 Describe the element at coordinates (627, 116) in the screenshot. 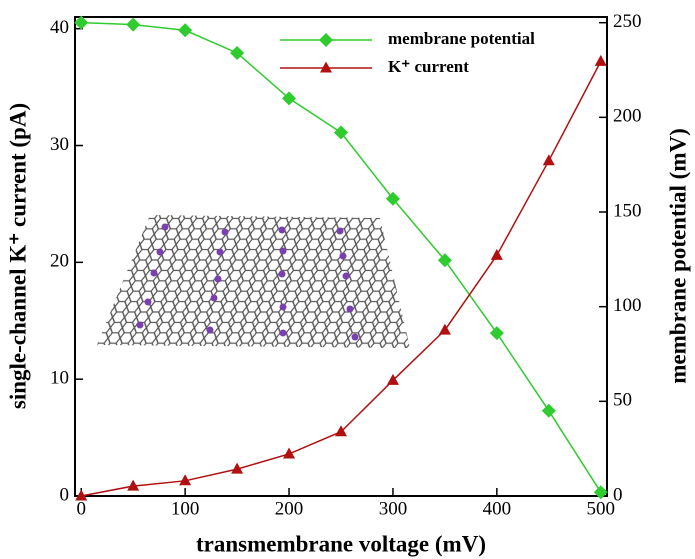

I see `y2-tick-label: 200` at that location.